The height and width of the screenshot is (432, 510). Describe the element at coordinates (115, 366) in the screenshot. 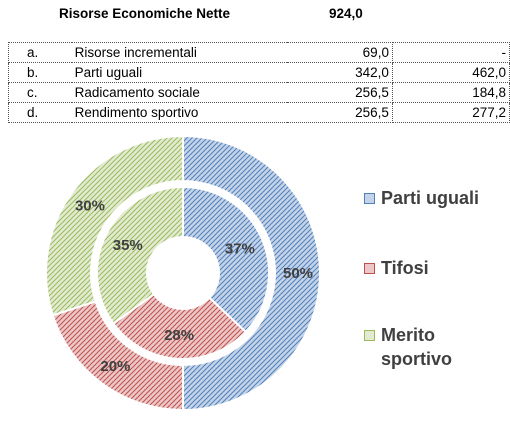

I see `outer-slice-label-1: 20%` at that location.